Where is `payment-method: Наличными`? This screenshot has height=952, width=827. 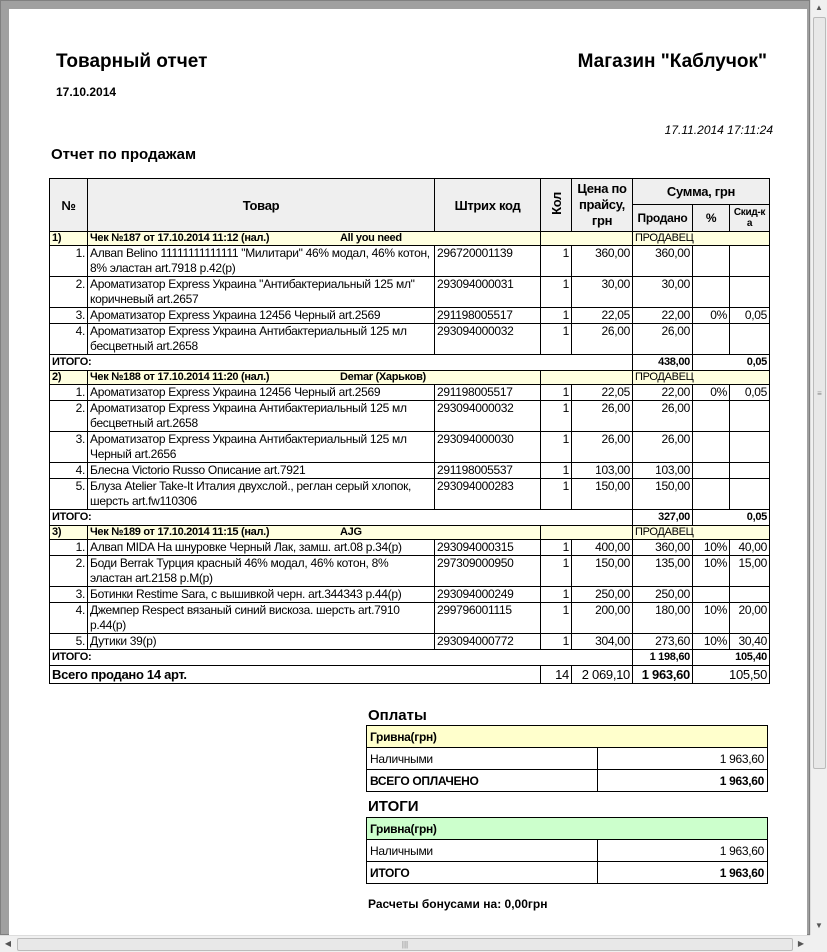 payment-method: Наличными is located at coordinates (482, 758).